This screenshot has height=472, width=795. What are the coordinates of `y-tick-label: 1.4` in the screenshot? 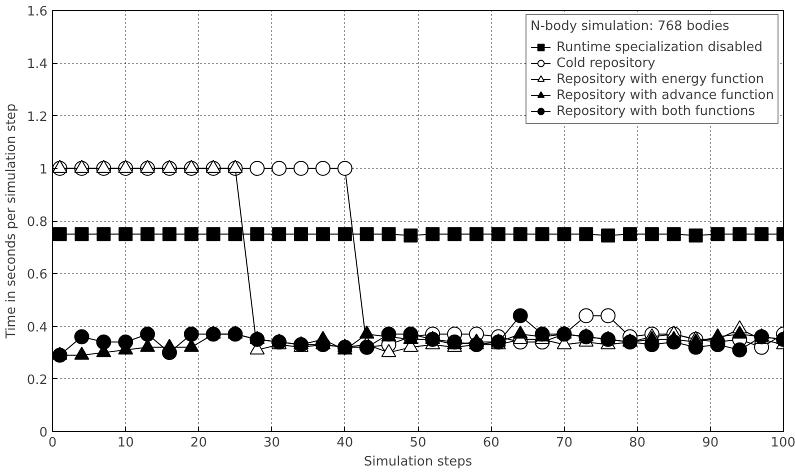 It's located at (37, 64).